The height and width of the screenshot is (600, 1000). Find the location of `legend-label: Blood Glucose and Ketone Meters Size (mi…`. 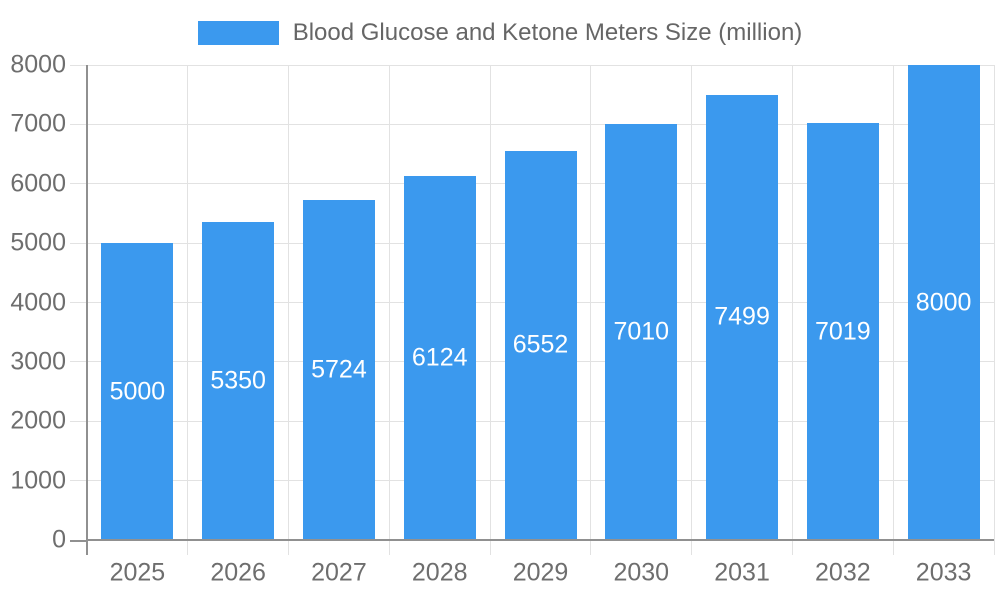

legend-label: Blood Glucose and Ketone Meters Size (mi… is located at coordinates (547, 32).